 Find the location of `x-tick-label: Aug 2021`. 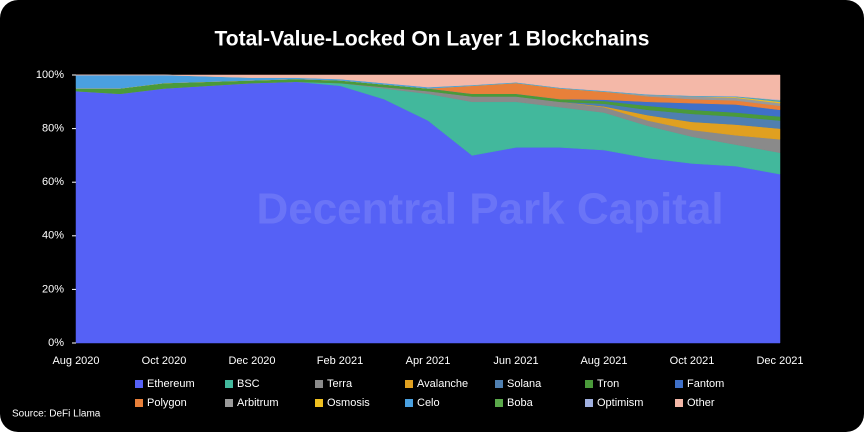

x-tick-label: Aug 2021 is located at coordinates (603, 361).